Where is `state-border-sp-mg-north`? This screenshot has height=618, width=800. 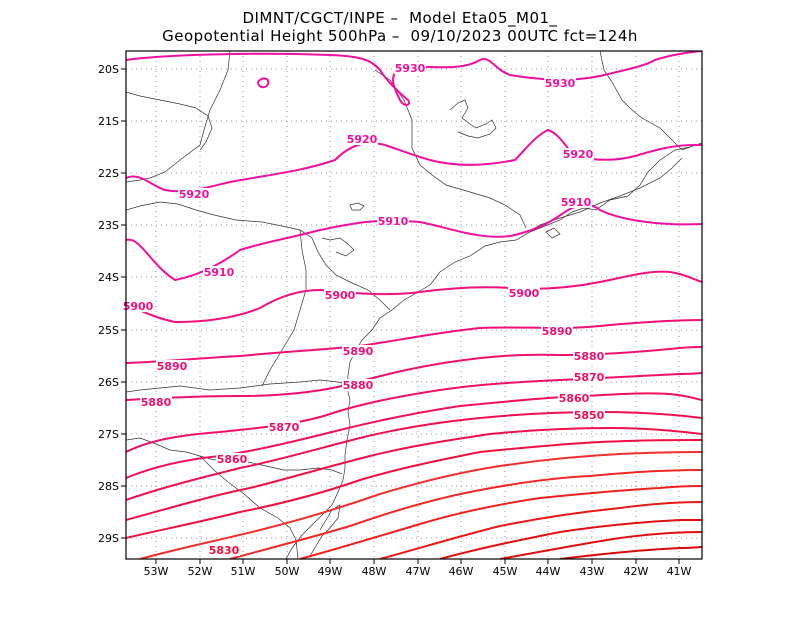 state-border-sp-mg-north is located at coordinates (450, 149).